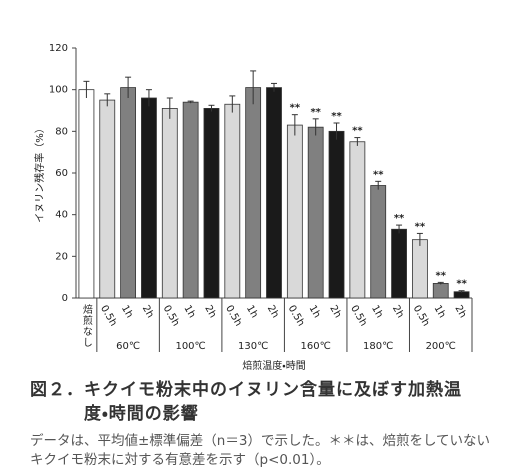 The image size is (511, 475). What do you see at coordinates (273, 365) in the screenshot?
I see `x-axis-title: 焙煎温度・時間` at bounding box center [273, 365].